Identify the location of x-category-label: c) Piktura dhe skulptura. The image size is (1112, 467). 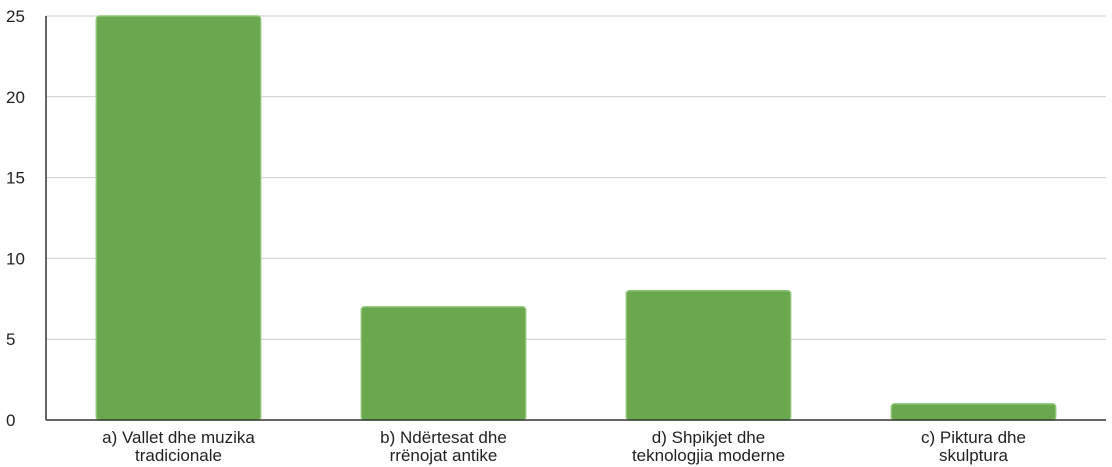
(973, 446).